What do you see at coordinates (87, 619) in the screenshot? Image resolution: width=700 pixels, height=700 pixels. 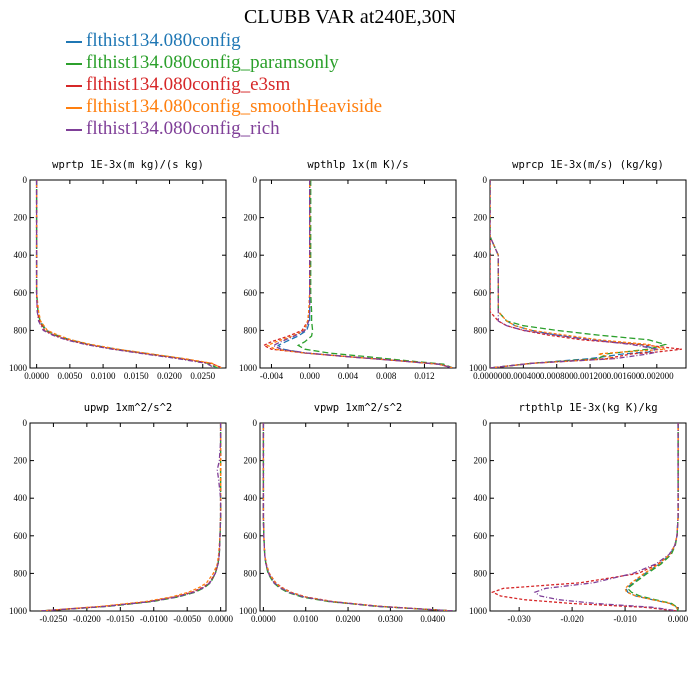 I see `x-tick-label: -0.0200` at bounding box center [87, 619].